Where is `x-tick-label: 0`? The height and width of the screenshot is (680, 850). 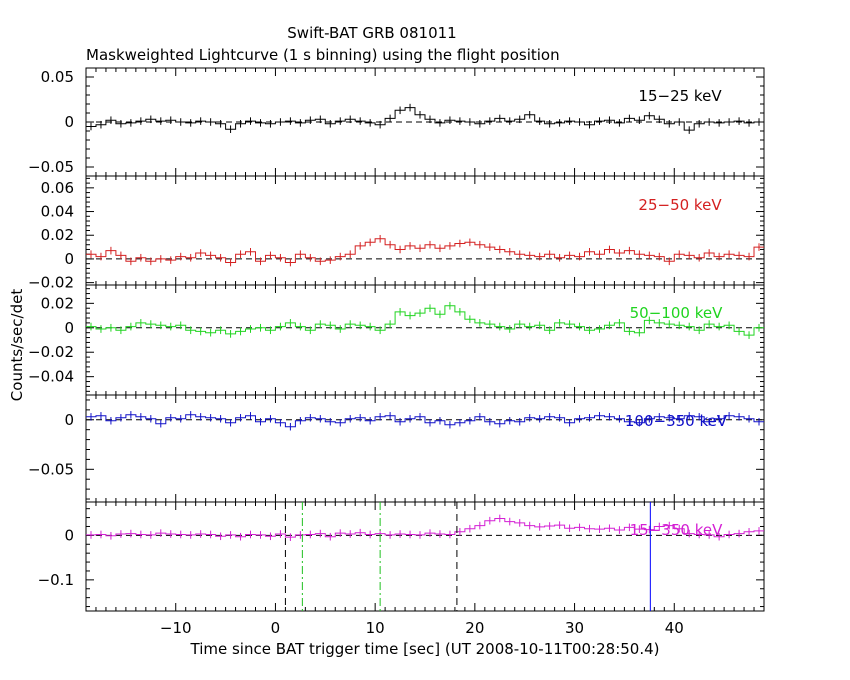
x-tick-label: 0 is located at coordinates (276, 628).